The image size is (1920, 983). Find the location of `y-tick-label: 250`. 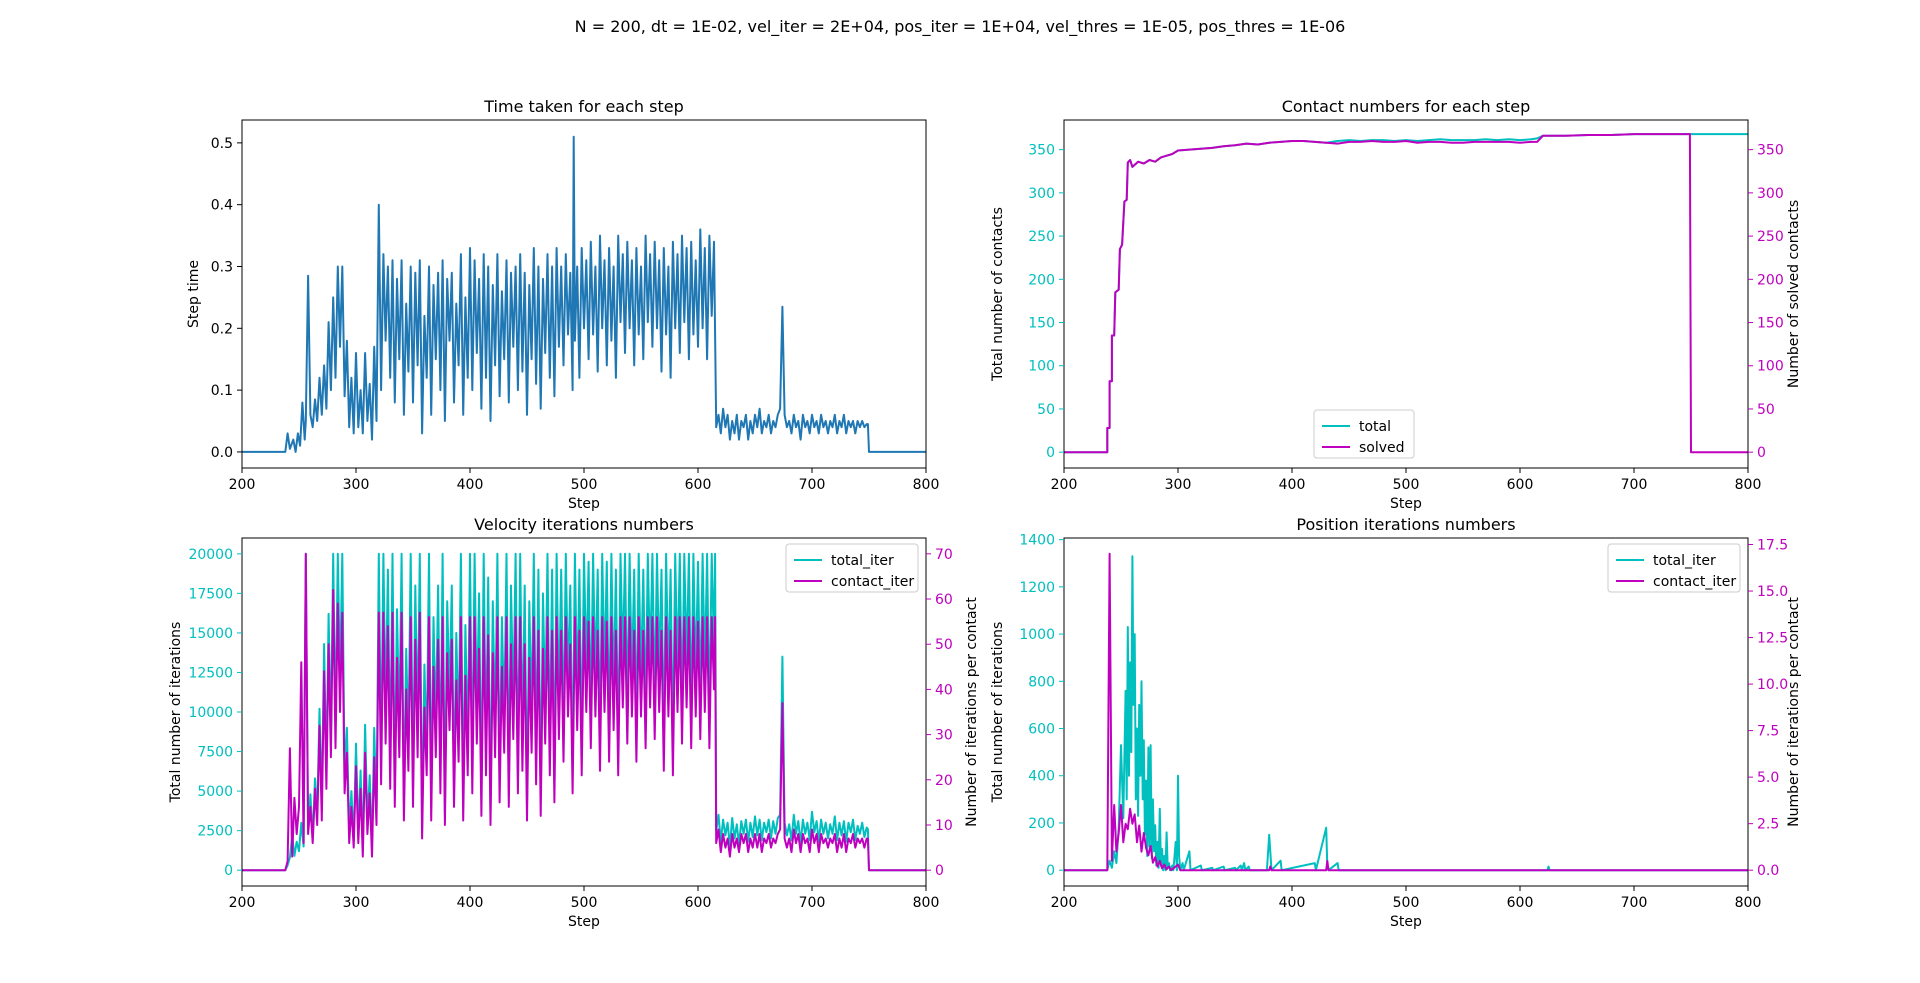

y-tick-label: 250 is located at coordinates (1041, 237).